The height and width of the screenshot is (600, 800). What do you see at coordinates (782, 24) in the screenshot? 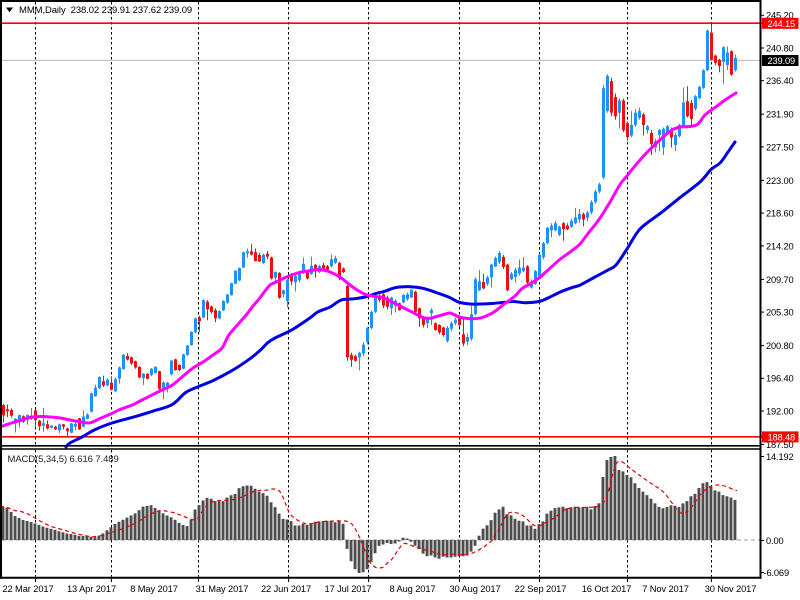
I see `svg-text: 244.15` at bounding box center [782, 24].